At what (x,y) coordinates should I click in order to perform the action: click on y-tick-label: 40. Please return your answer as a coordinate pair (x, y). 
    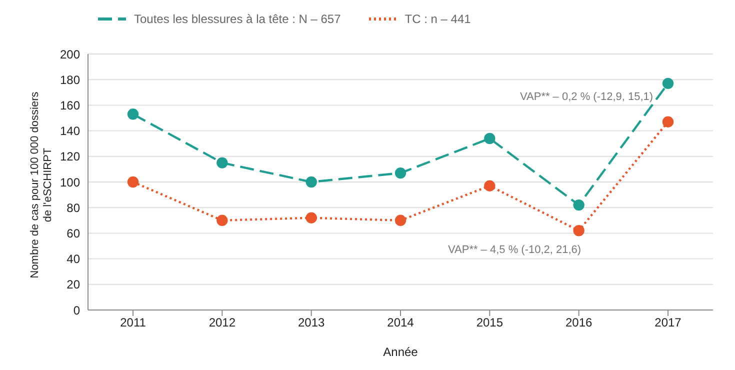
    Looking at the image, I should click on (73, 259).